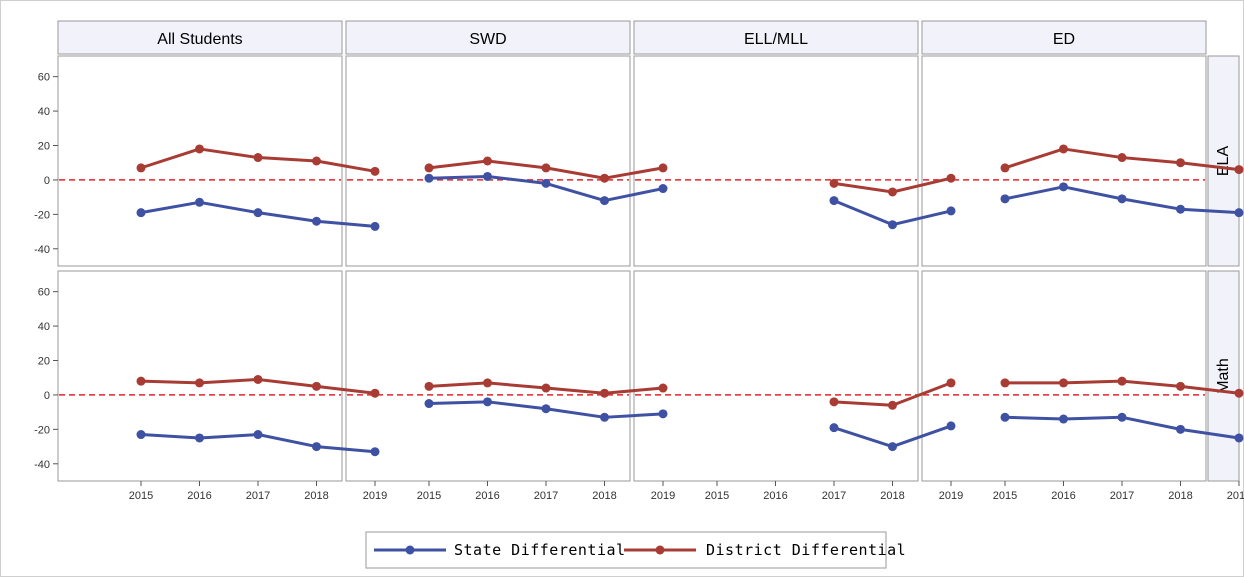  I want to click on row-header-ela: ELA, so click(1223, 161).